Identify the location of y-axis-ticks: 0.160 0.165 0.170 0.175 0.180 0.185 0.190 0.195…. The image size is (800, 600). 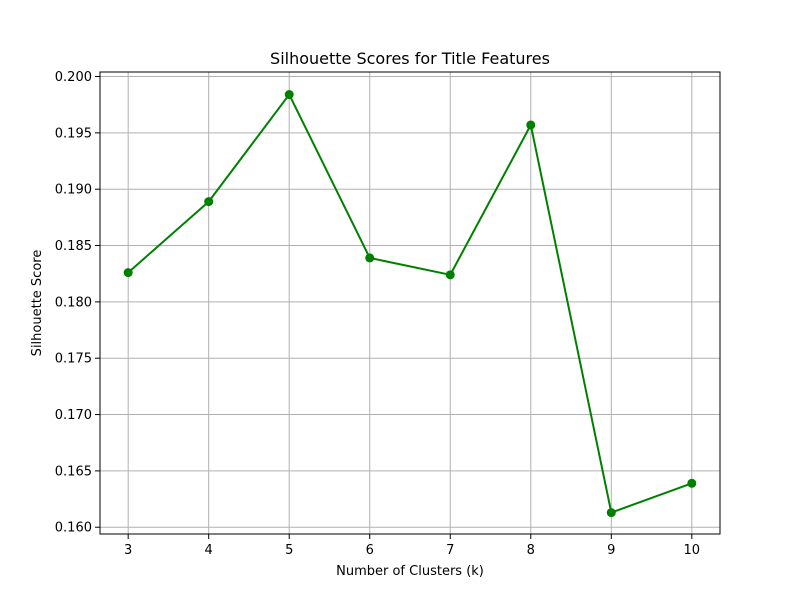
(77, 303).